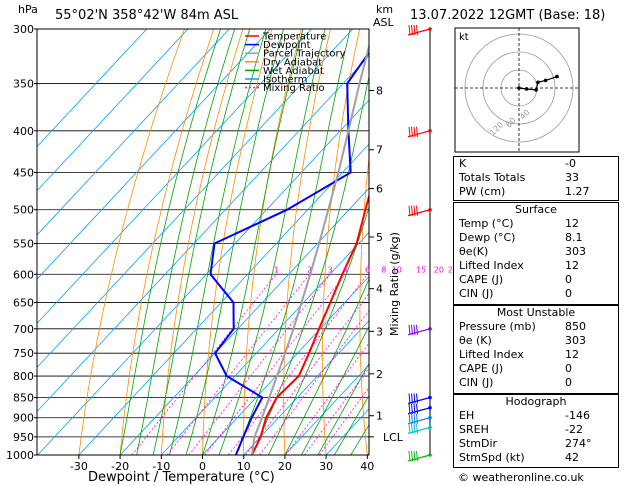 The width and height of the screenshot is (629, 486). What do you see at coordinates (481, 279) in the screenshot?
I see `surface-label: CAPE (J)` at bounding box center [481, 279].